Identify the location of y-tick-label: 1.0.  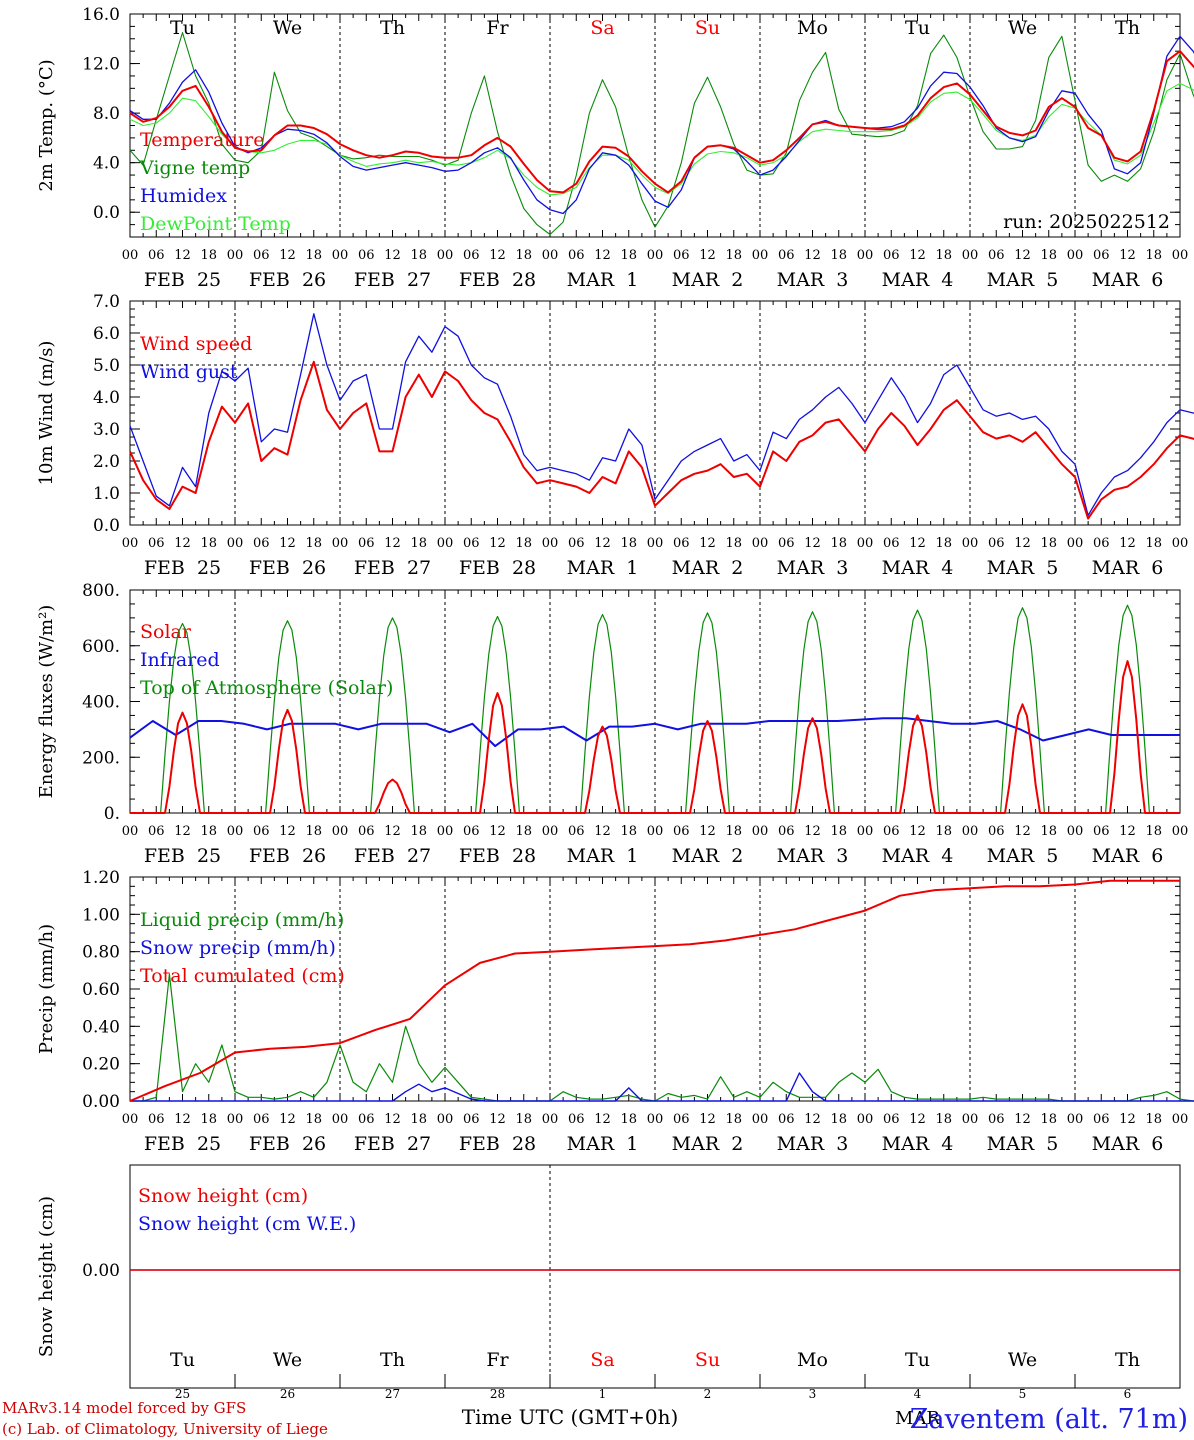
(106, 494).